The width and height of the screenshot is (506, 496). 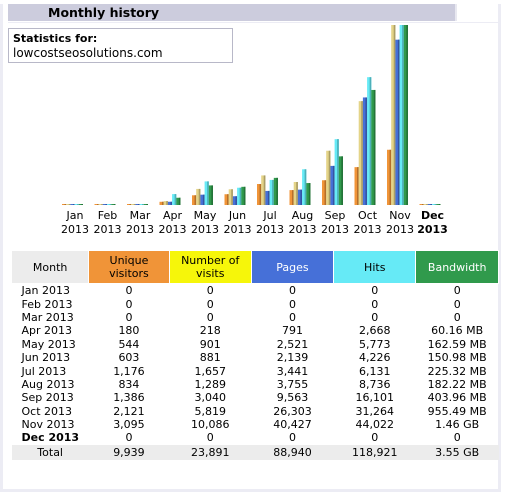 I want to click on site-name: lowcostseosolutions.com, so click(x=88, y=53).